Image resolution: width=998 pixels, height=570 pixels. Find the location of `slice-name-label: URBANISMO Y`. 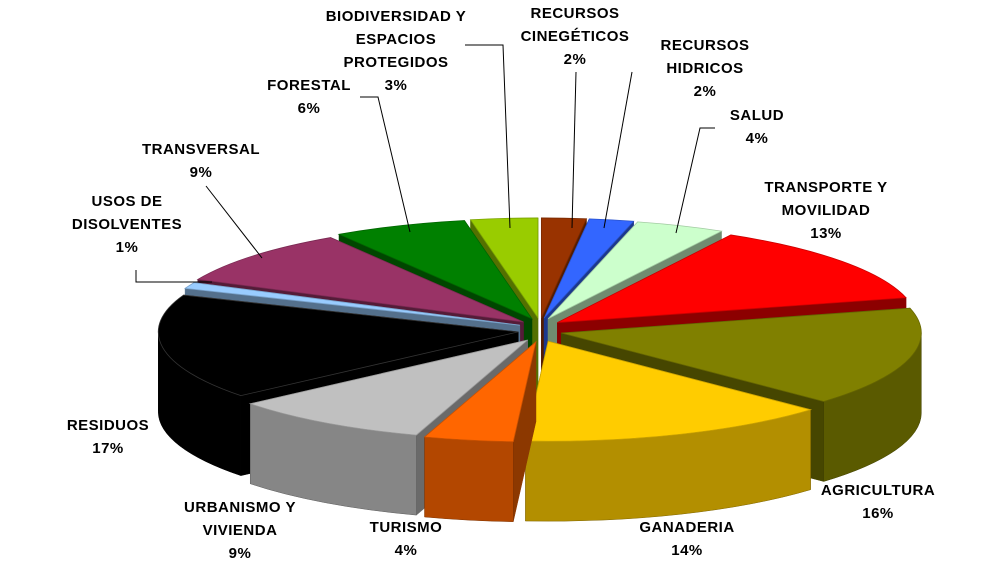

slice-name-label: URBANISMO Y is located at coordinates (240, 507).